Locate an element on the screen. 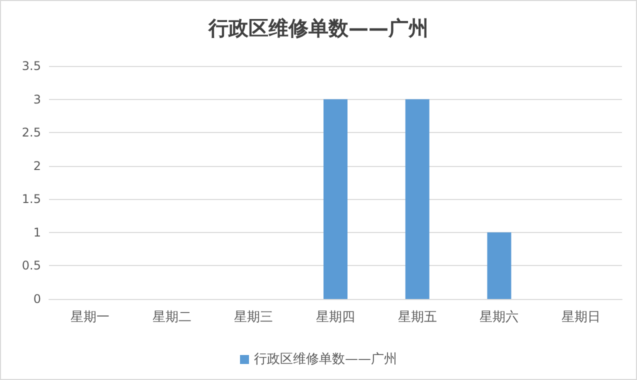 This screenshot has width=637, height=380. y-tick-label: 2 is located at coordinates (37, 165).